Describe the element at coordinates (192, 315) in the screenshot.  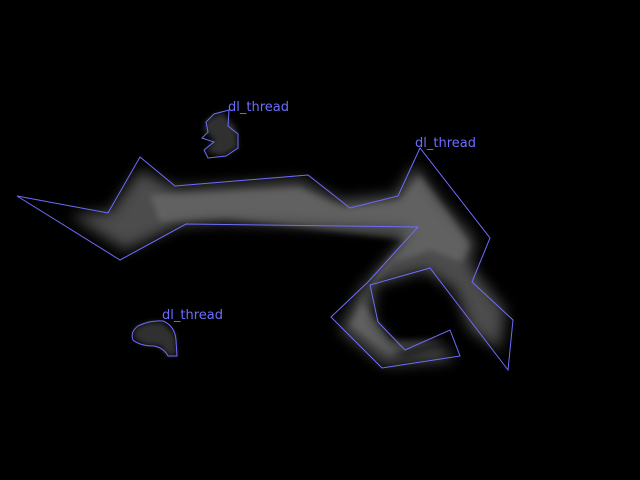
I see `annotation-label-3: dl_thread` at that location.